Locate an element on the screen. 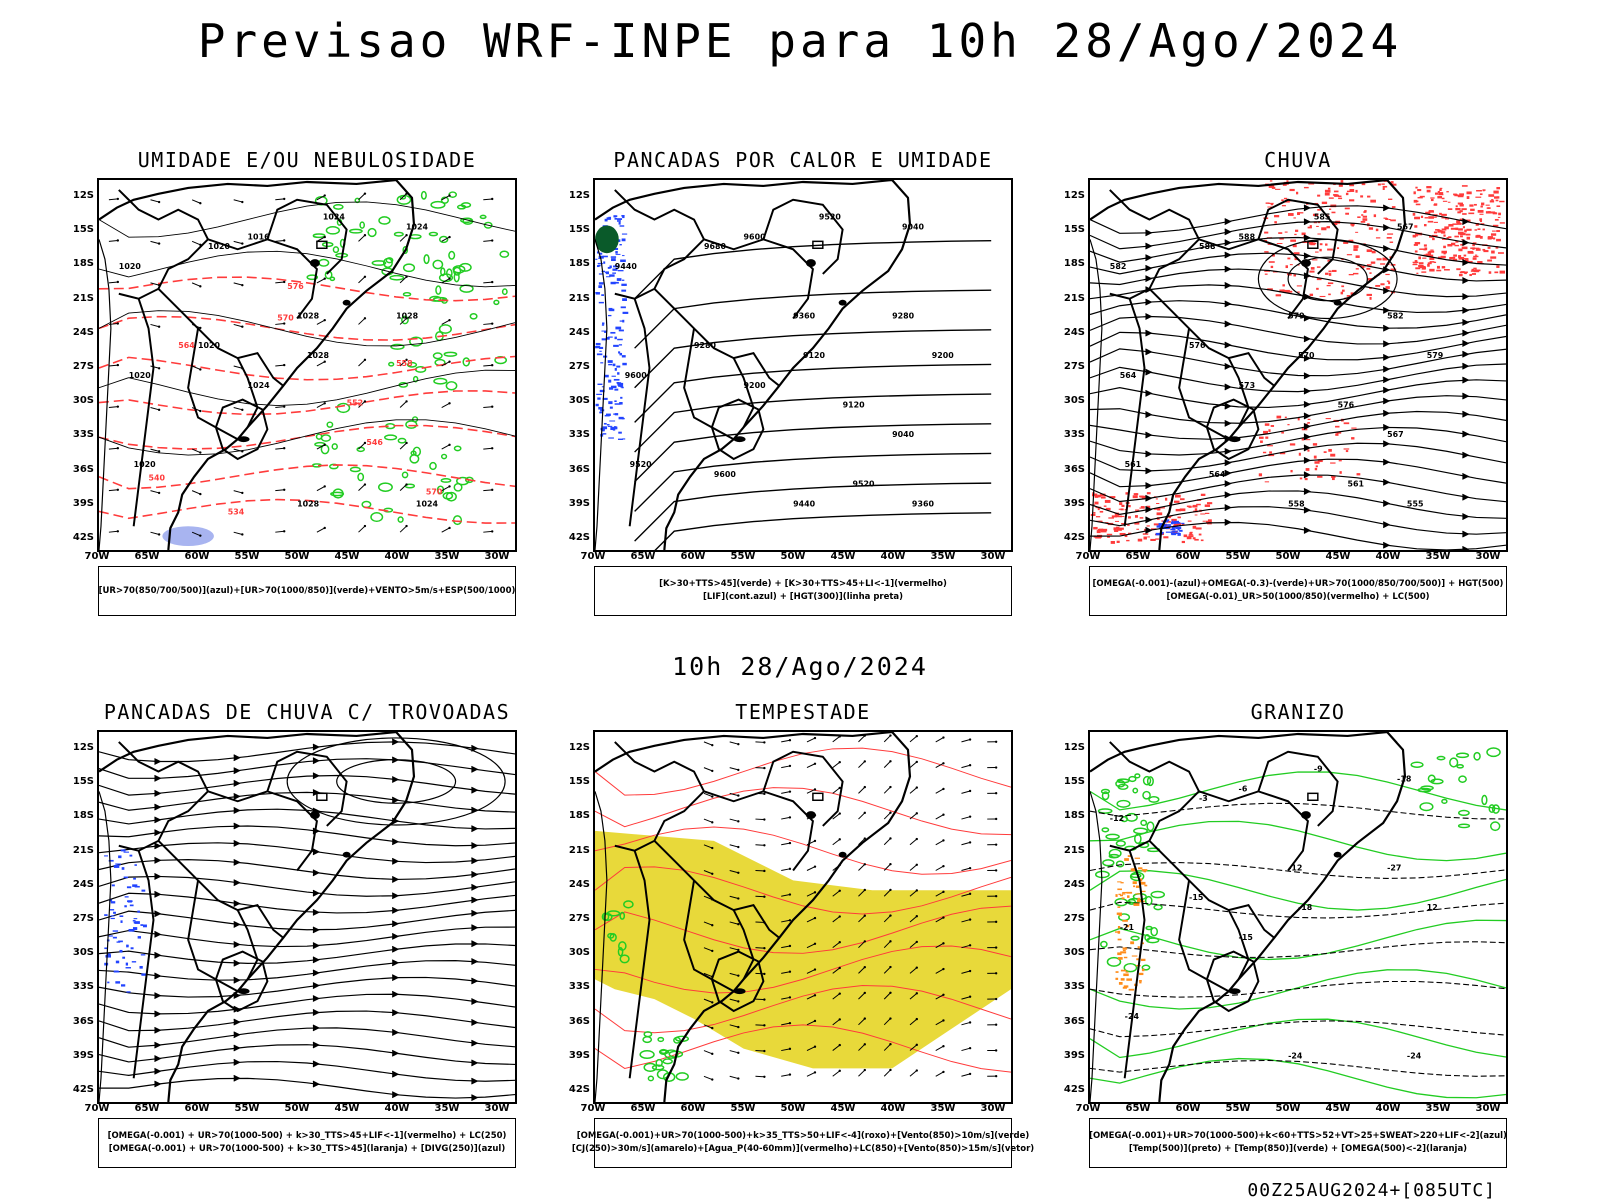 The height and width of the screenshot is (1201, 1600). lon-tick-label: 70W is located at coordinates (1088, 1108).